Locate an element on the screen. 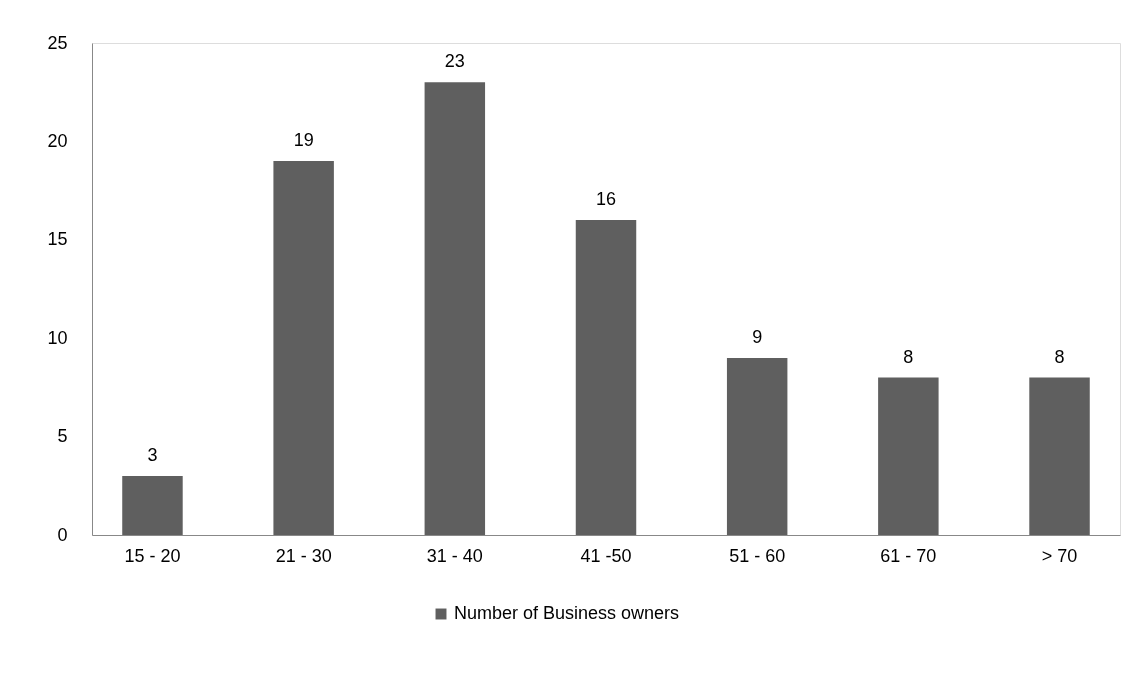 The image size is (1147, 677). legend-label: Number of Business owners is located at coordinates (567, 613).